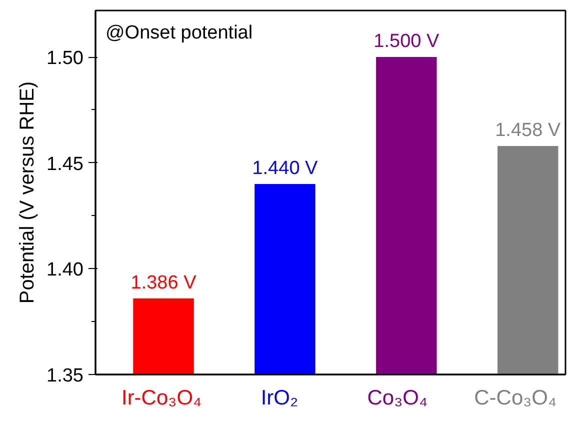 The height and width of the screenshot is (425, 579). What do you see at coordinates (65, 164) in the screenshot?
I see `y-tick-label: 1.45` at bounding box center [65, 164].